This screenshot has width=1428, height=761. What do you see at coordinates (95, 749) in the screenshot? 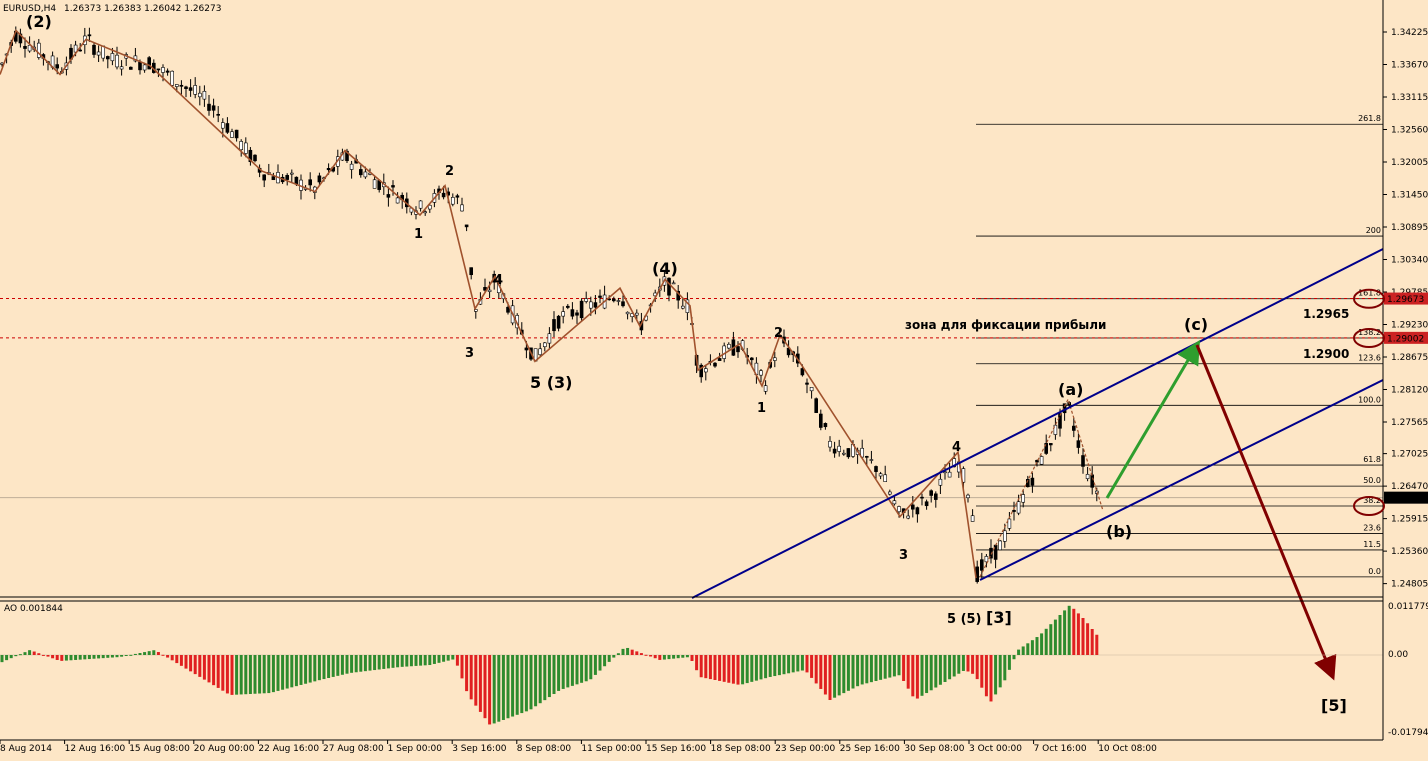
I see `time-tick-label: 12 Aug 16:00` at bounding box center [95, 749].